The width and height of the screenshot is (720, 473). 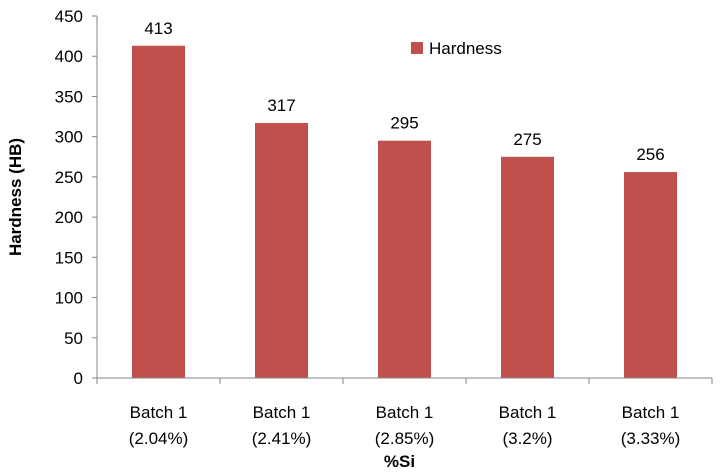 What do you see at coordinates (465, 48) in the screenshot?
I see `legend-label-hardness: Hardness` at bounding box center [465, 48].